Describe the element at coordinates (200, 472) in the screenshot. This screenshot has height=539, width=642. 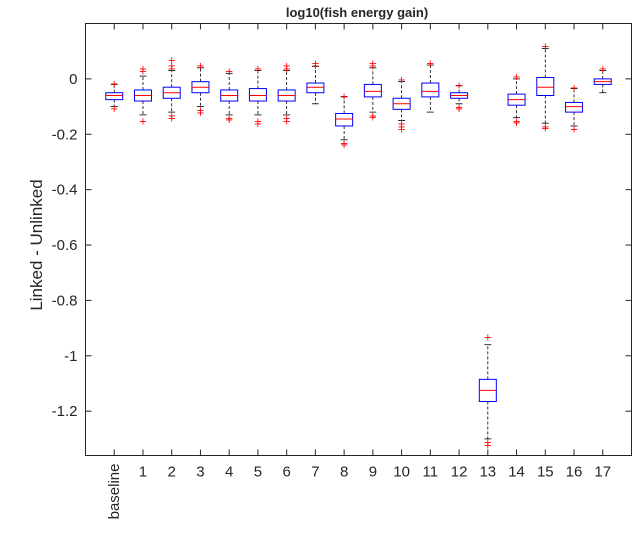
I see `x-tick-label: 3` at that location.